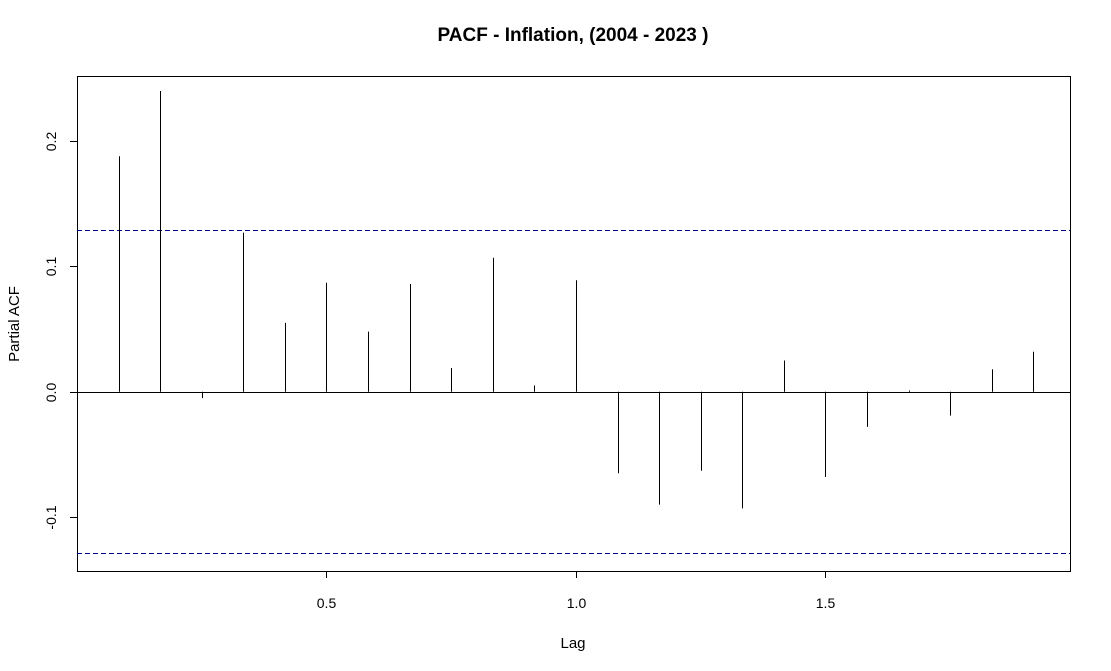 The width and height of the screenshot is (1111, 671). I want to click on x-tick-label: 1.0, so click(577, 603).